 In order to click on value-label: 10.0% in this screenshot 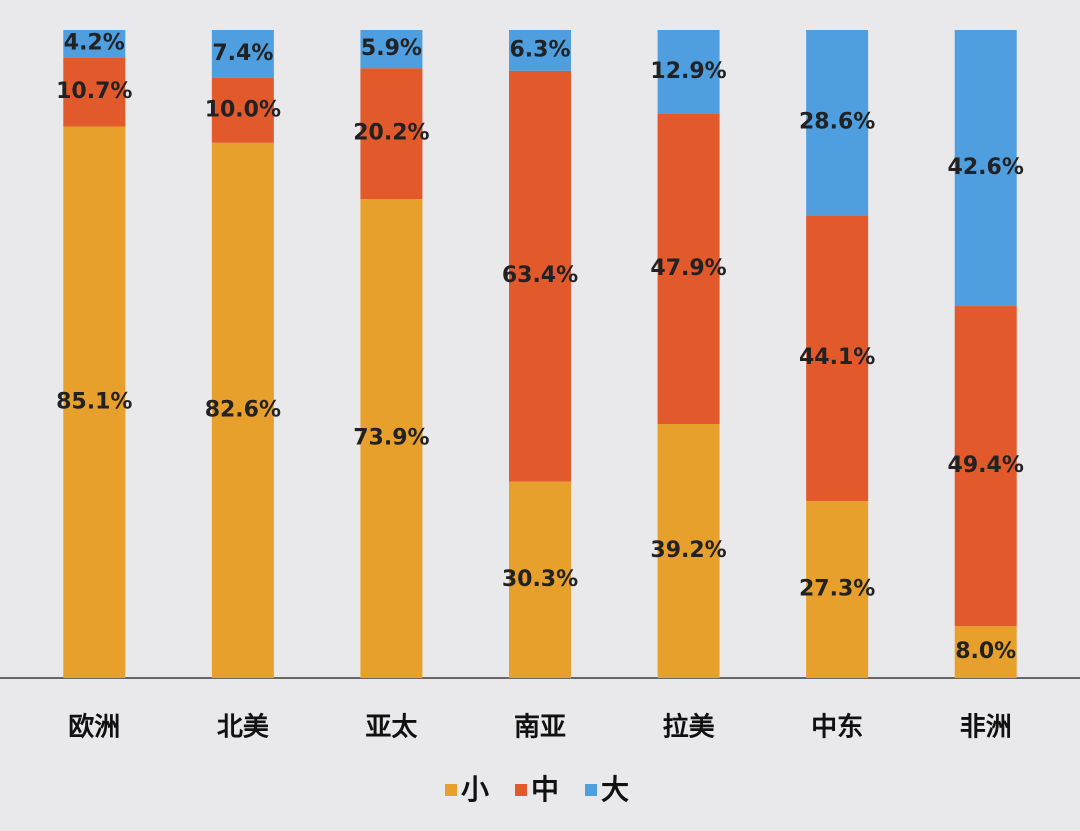, I will do `click(243, 109)`.